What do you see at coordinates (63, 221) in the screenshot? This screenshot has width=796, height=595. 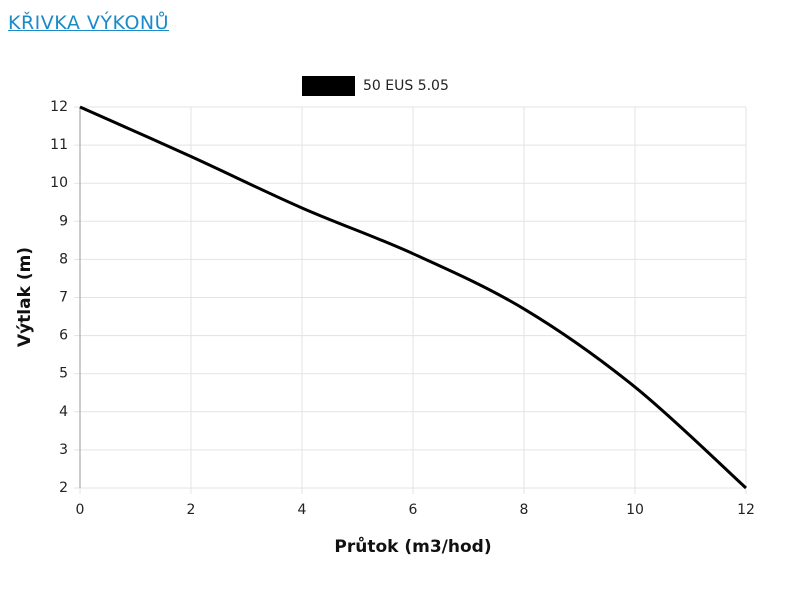 I see `y-tick-label: 9` at bounding box center [63, 221].